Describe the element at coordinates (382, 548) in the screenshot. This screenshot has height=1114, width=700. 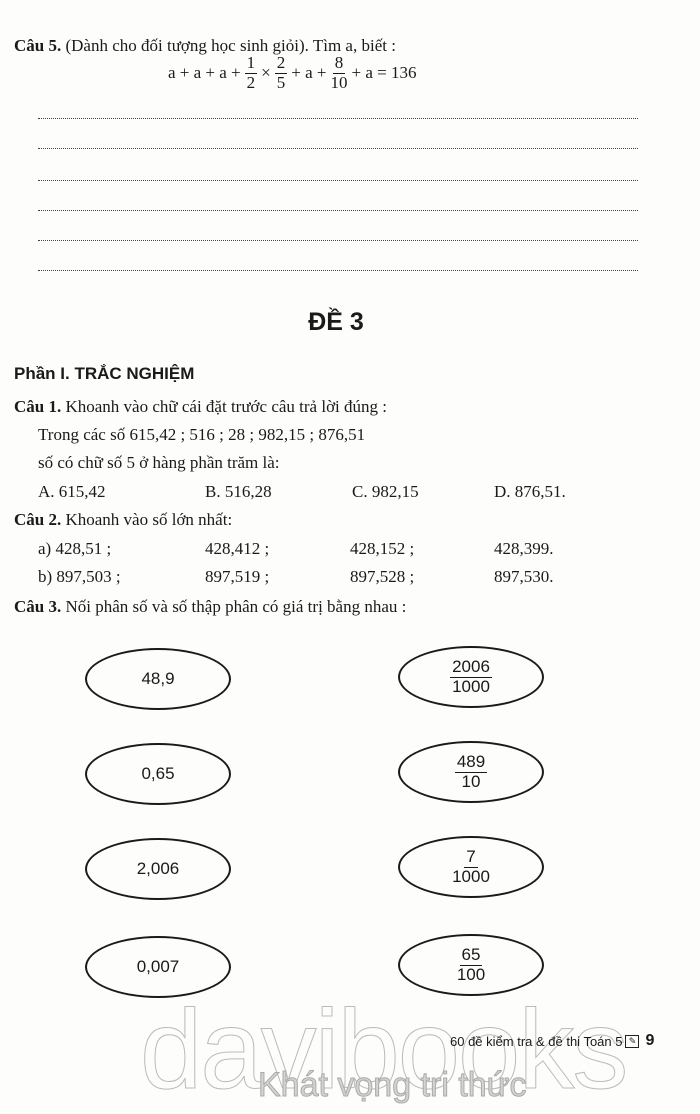
I see `cau2-a-3: 428,152 ;` at that location.